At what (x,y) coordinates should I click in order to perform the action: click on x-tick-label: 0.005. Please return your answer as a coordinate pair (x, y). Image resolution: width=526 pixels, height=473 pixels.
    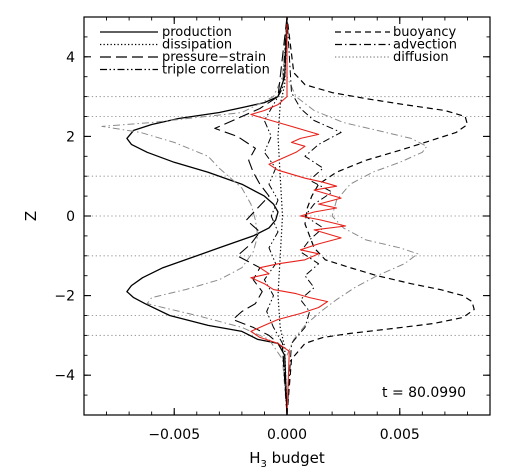
    Looking at the image, I should click on (400, 435).